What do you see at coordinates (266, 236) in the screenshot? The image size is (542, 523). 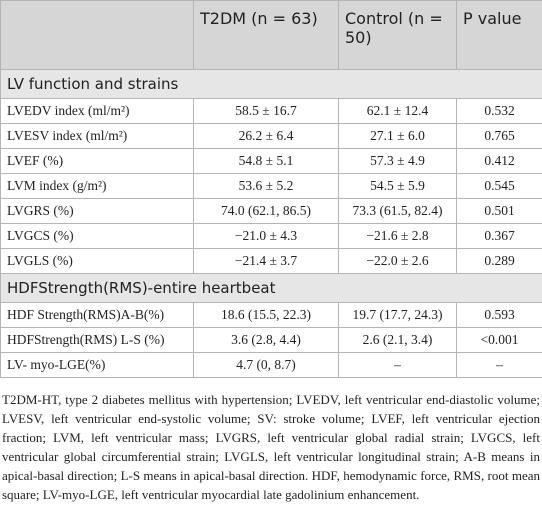 I see `value-cell: −21.0 ± 4.3` at bounding box center [266, 236].